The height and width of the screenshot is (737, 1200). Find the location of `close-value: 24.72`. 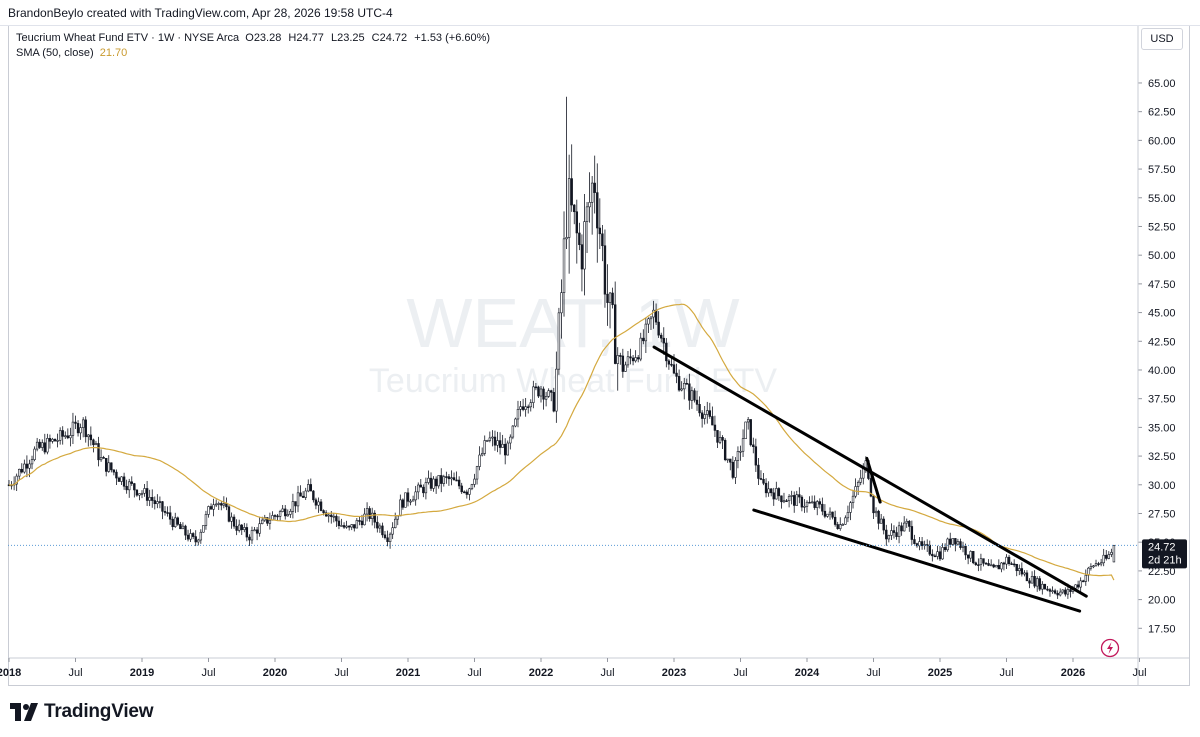

close-value: 24.72 is located at coordinates (393, 38).